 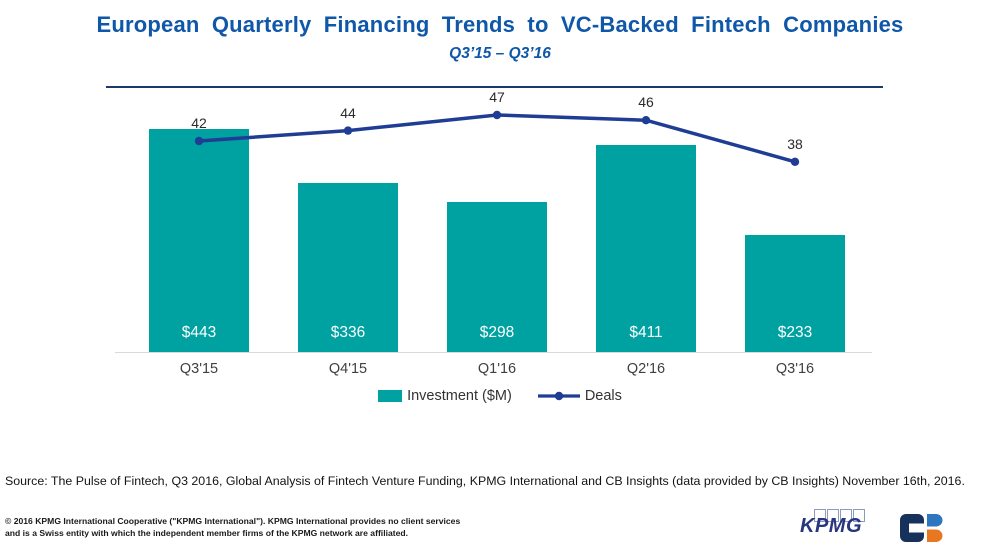 What do you see at coordinates (199, 240) in the screenshot?
I see `investment-bar: $443` at bounding box center [199, 240].